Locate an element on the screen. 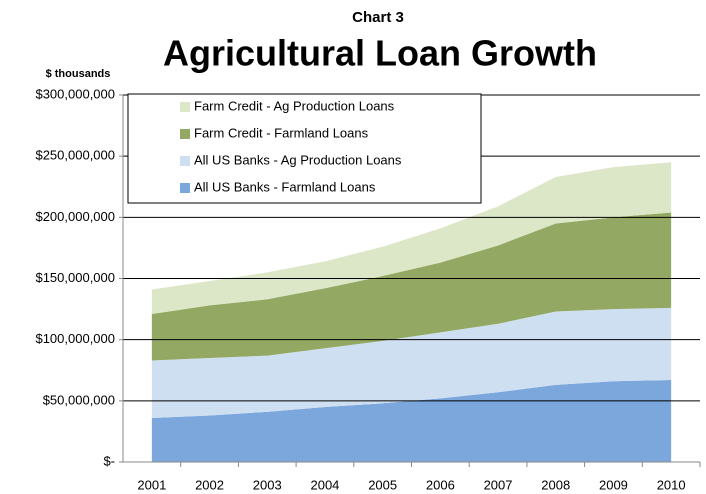 This screenshot has height=494, width=706. y-tick-label: $250,000,000 is located at coordinates (75, 155).